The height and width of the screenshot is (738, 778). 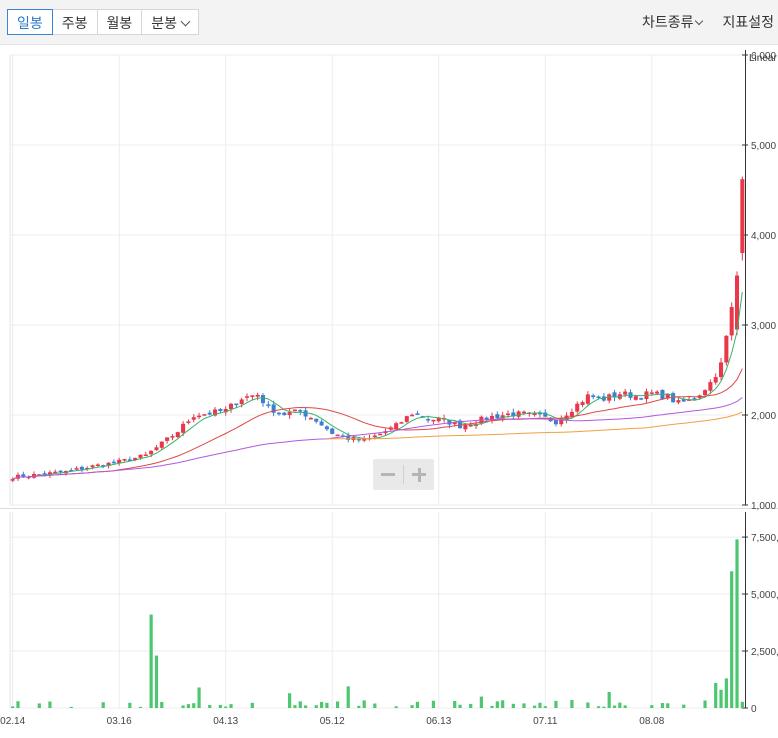 I want to click on zoom-out-button, so click(x=388, y=474).